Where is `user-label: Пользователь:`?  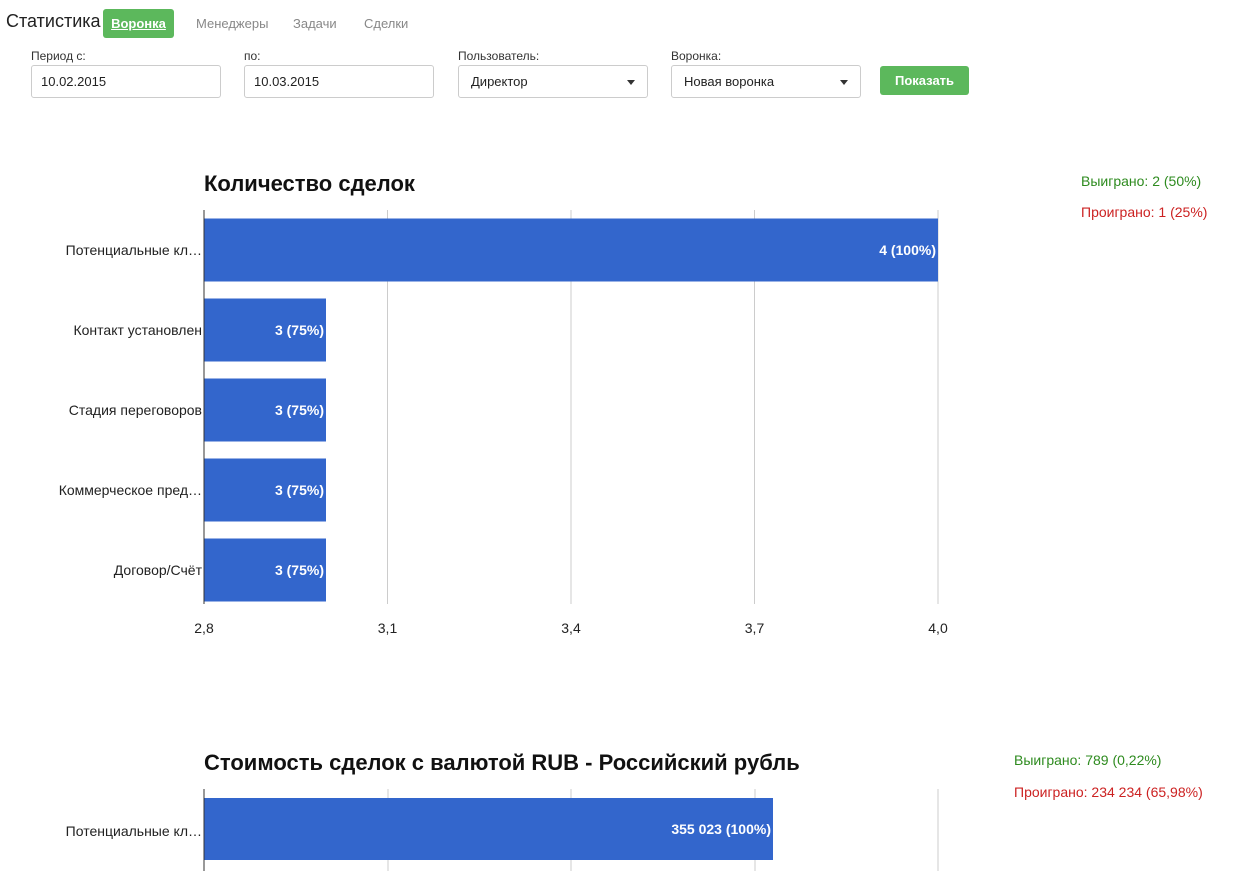 user-label: Пользователь: is located at coordinates (499, 56).